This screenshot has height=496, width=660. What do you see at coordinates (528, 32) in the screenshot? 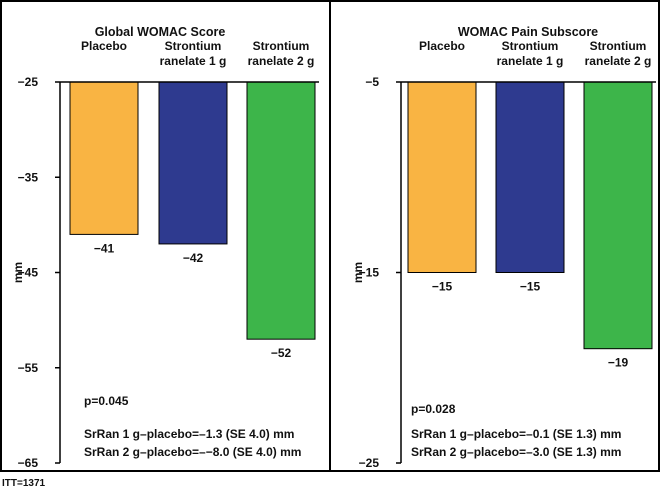
I see `panel-title: WOMAC Pain Subscore` at bounding box center [528, 32].